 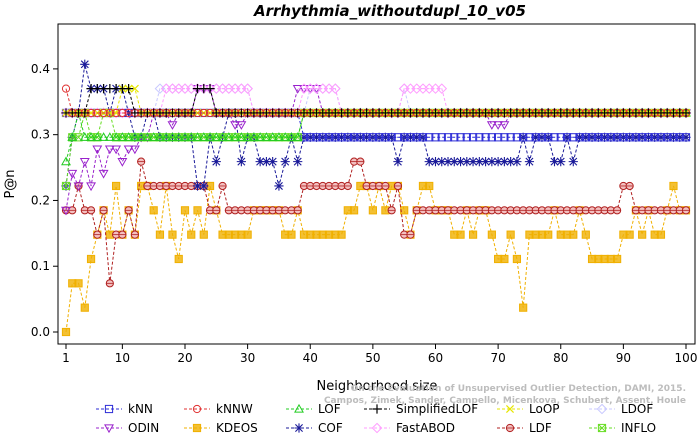 What do you see at coordinates (134, 88) in the screenshot?
I see `point-loop` at bounding box center [134, 88].